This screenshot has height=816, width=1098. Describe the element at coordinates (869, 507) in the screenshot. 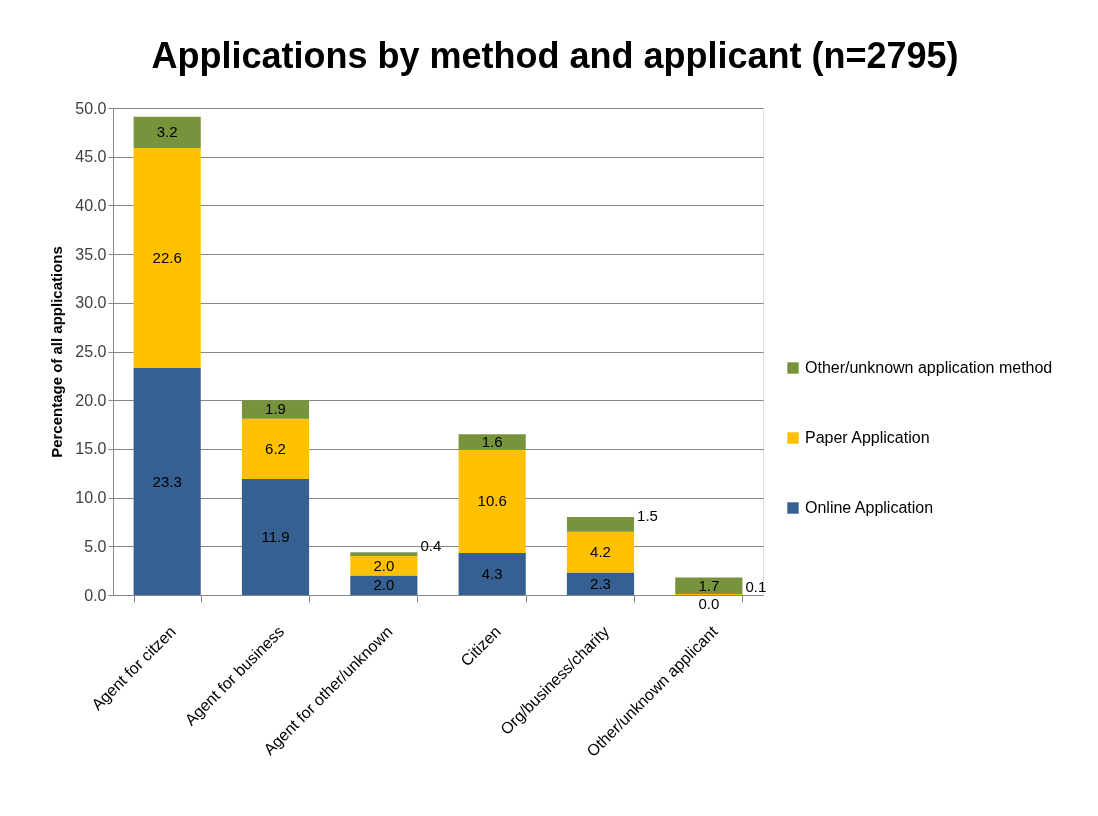

I see `legend-label: Online Application` at that location.